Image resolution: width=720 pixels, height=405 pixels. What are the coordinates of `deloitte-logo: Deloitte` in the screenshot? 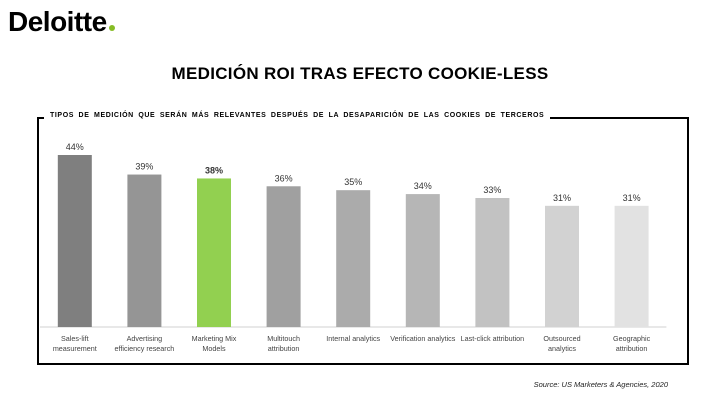 It's located at (61, 22).